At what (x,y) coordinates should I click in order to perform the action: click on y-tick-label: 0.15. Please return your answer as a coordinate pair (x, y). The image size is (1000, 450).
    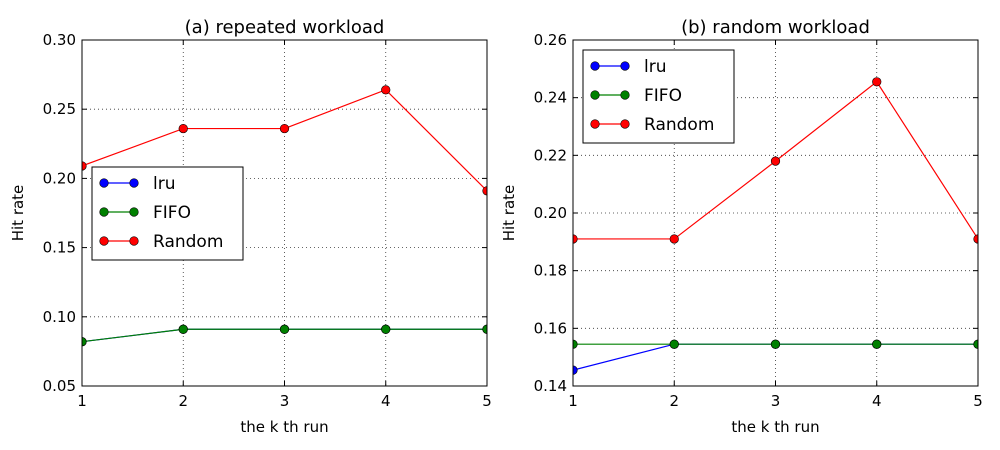
    Looking at the image, I should click on (59, 248).